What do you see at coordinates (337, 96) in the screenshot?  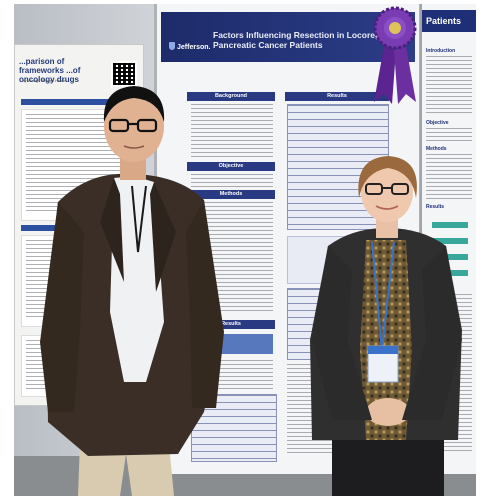 I see `section-results-top: Results` at bounding box center [337, 96].